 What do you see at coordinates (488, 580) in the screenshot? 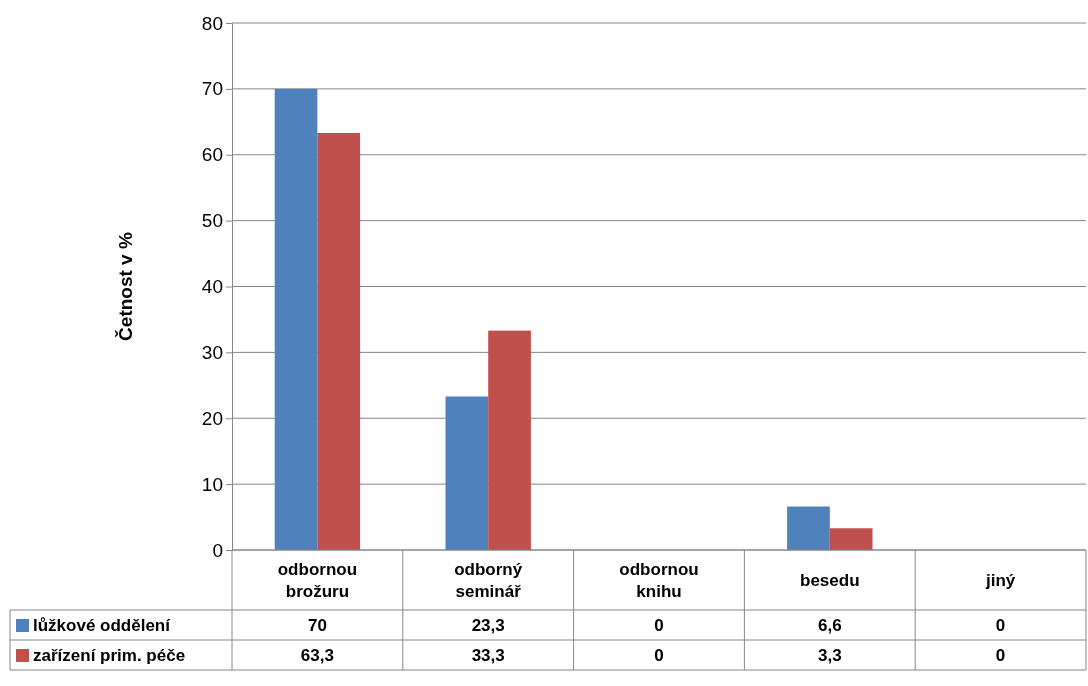
I see `x-tick-label: odborný seminář` at bounding box center [488, 580].